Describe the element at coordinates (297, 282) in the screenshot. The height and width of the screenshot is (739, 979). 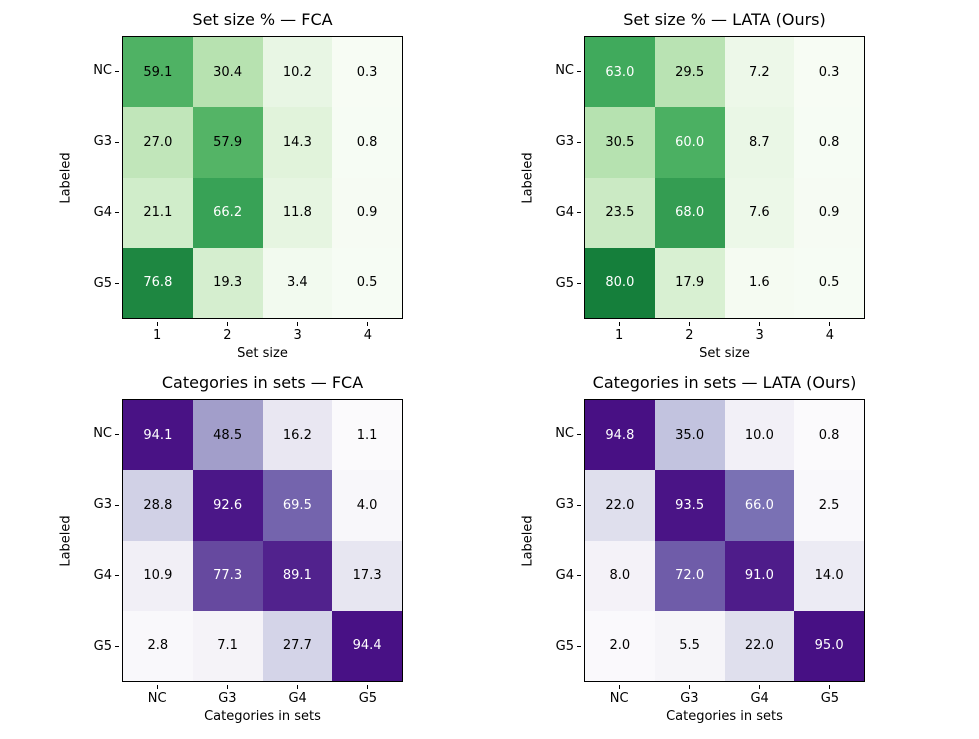
I see `heatmap-cell-G5-3: 3.4` at that location.